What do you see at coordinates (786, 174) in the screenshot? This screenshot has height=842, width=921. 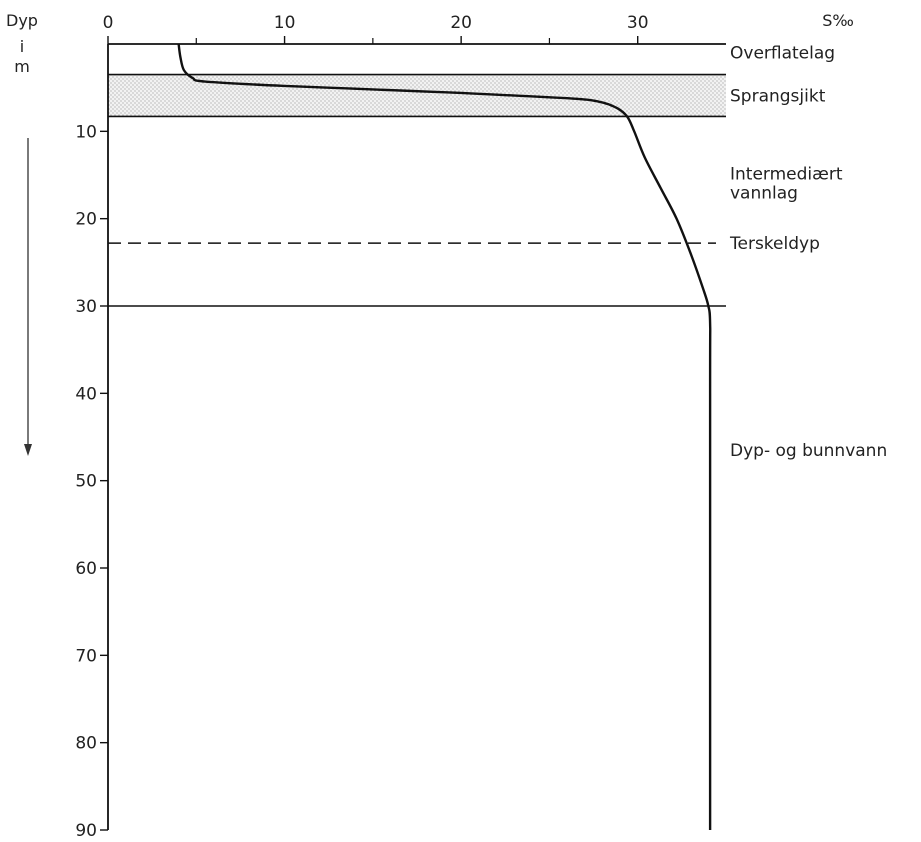 I see `layer-label-2-line-0: Intermediært` at bounding box center [786, 174].